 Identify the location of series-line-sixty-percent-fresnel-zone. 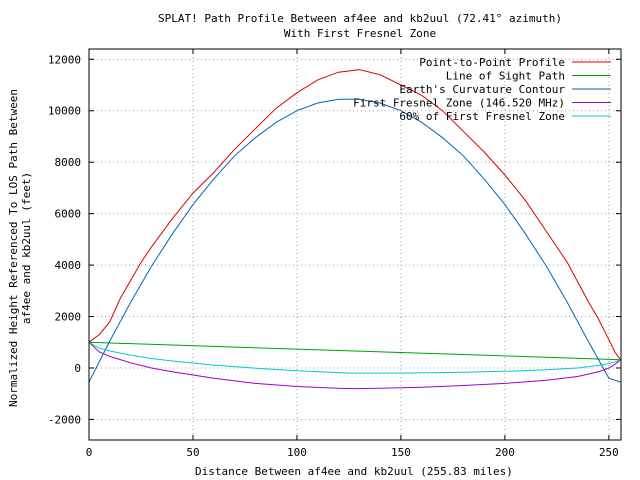
(355, 357).